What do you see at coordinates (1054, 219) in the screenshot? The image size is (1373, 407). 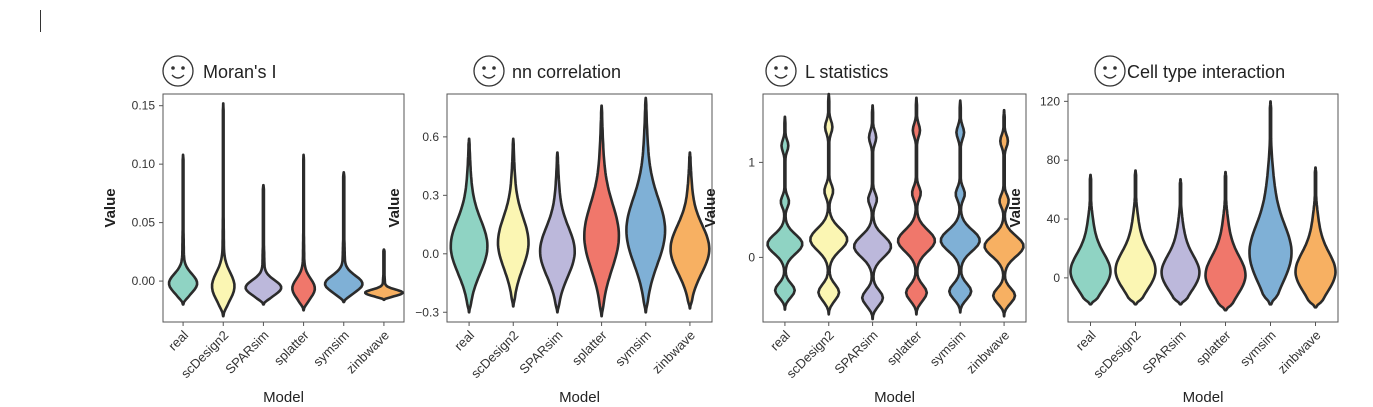 I see `y-tick-label: 40` at bounding box center [1054, 219].